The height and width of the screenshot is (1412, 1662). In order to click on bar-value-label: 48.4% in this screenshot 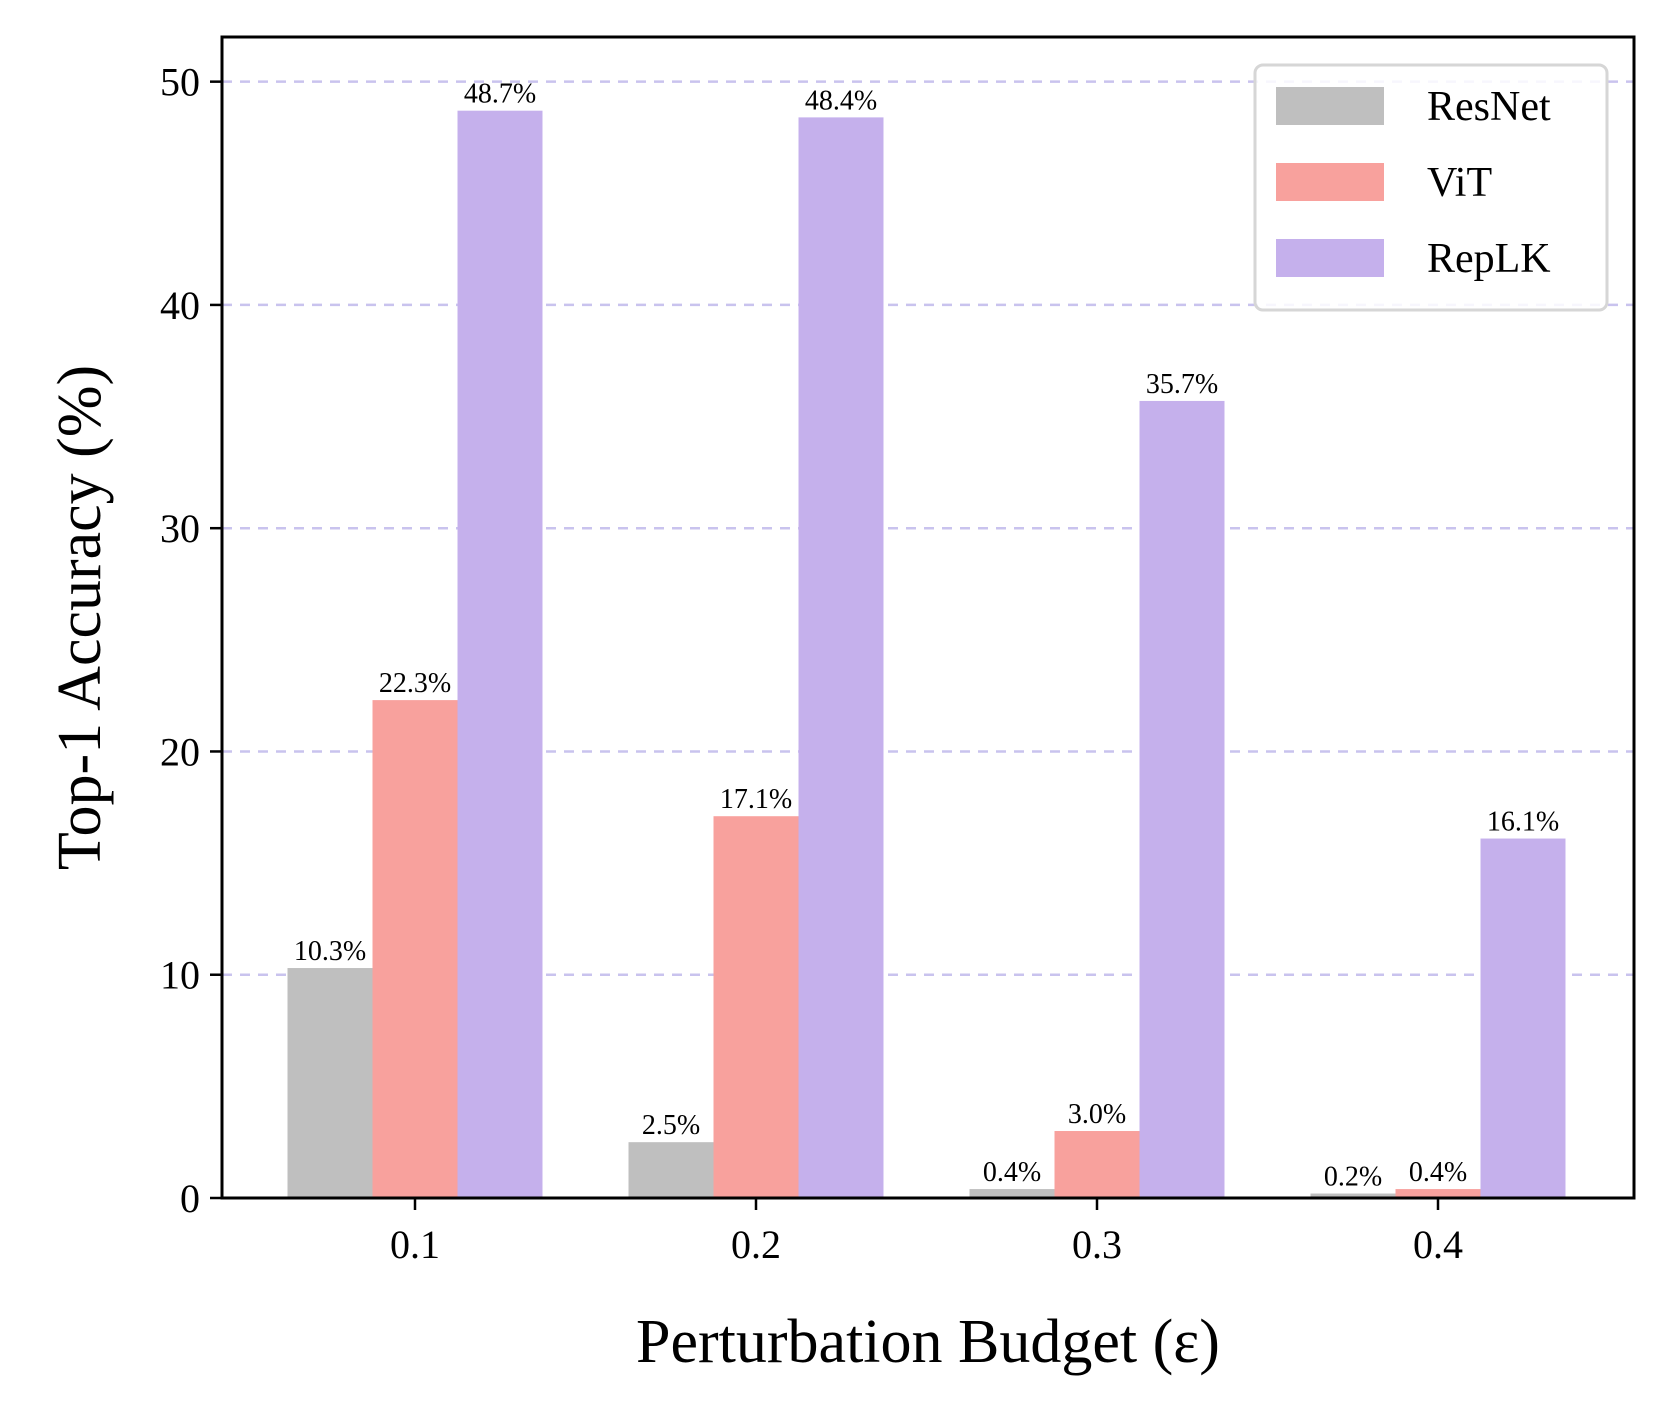, I will do `click(841, 100)`.